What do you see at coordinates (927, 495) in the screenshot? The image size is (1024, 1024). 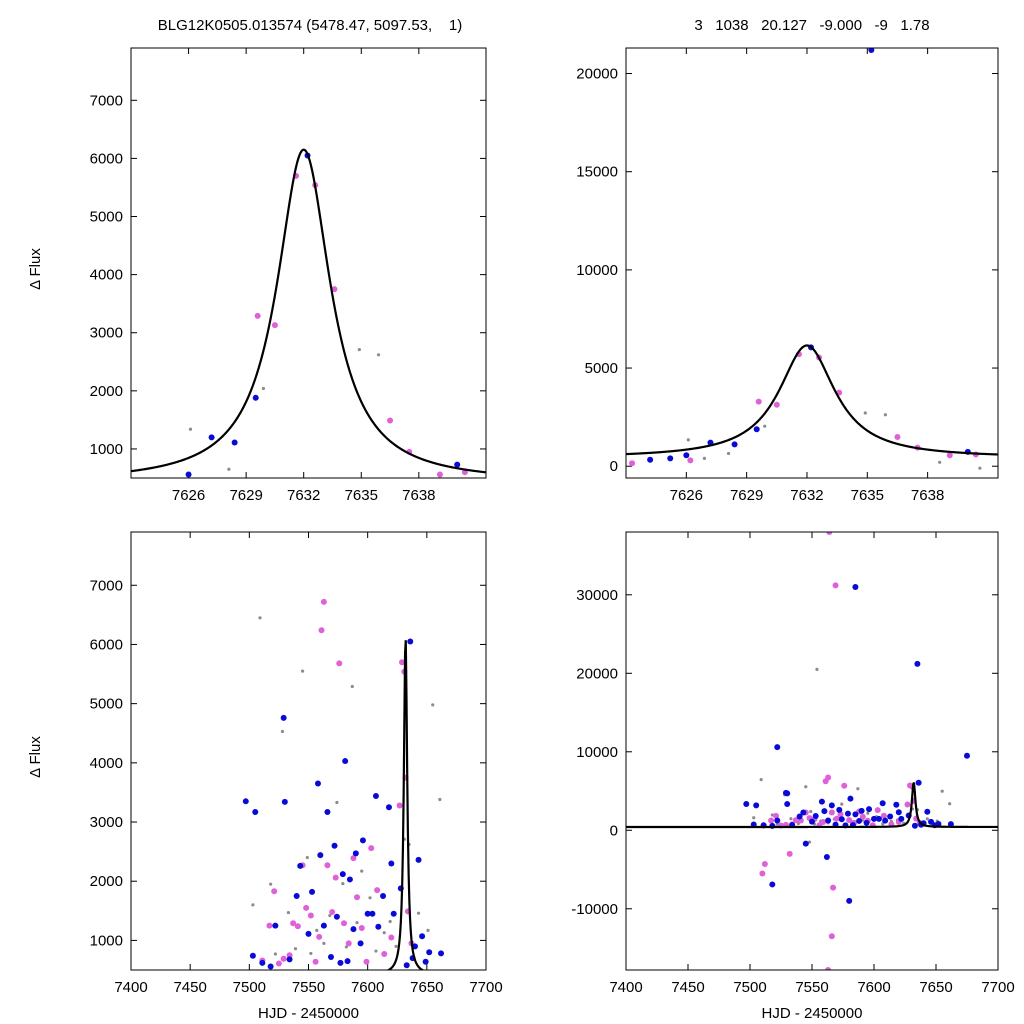 I see `x-tick-label: 7638` at bounding box center [927, 495].